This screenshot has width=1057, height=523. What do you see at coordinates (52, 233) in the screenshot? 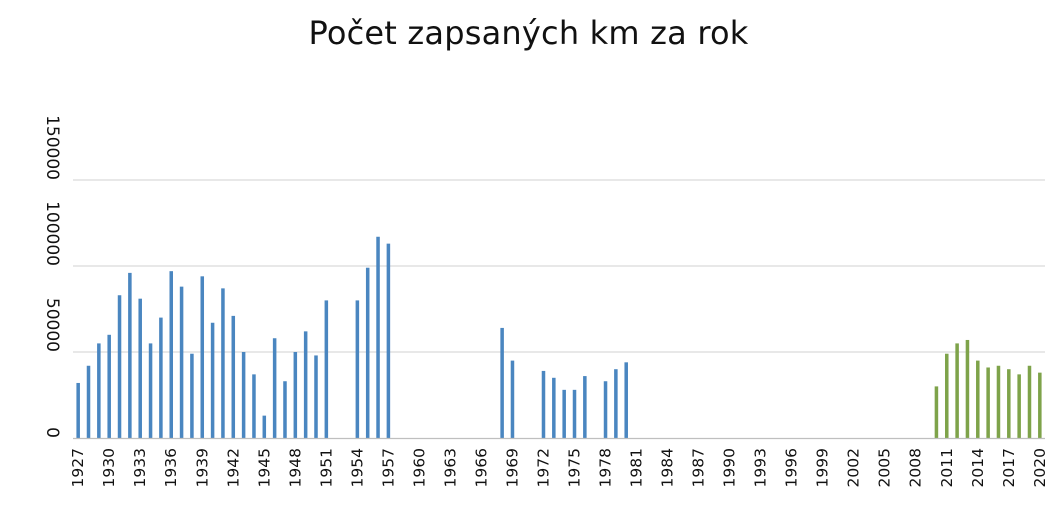
I see `y-tick-label: 100000` at bounding box center [52, 233].